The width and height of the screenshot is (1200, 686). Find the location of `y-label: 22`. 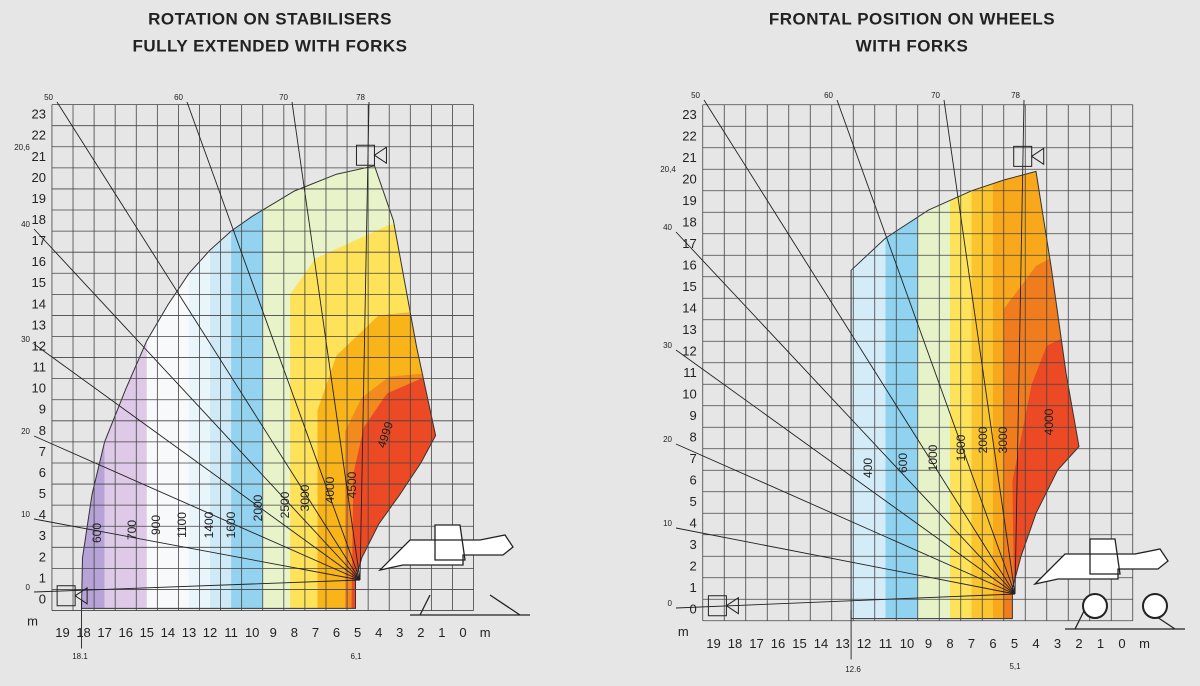

y-label: 22 is located at coordinates (689, 135).